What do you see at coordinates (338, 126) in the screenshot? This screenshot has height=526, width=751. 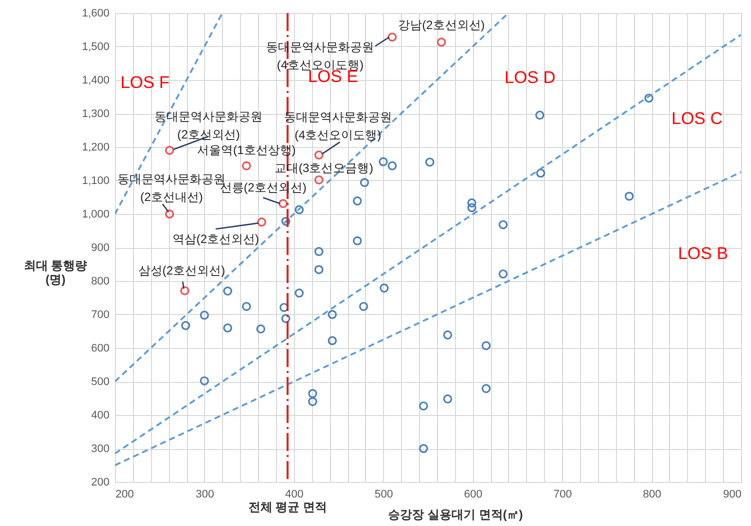 I see `annotation: 동대문역사문화공원 (4호선오이도행)` at bounding box center [338, 126].